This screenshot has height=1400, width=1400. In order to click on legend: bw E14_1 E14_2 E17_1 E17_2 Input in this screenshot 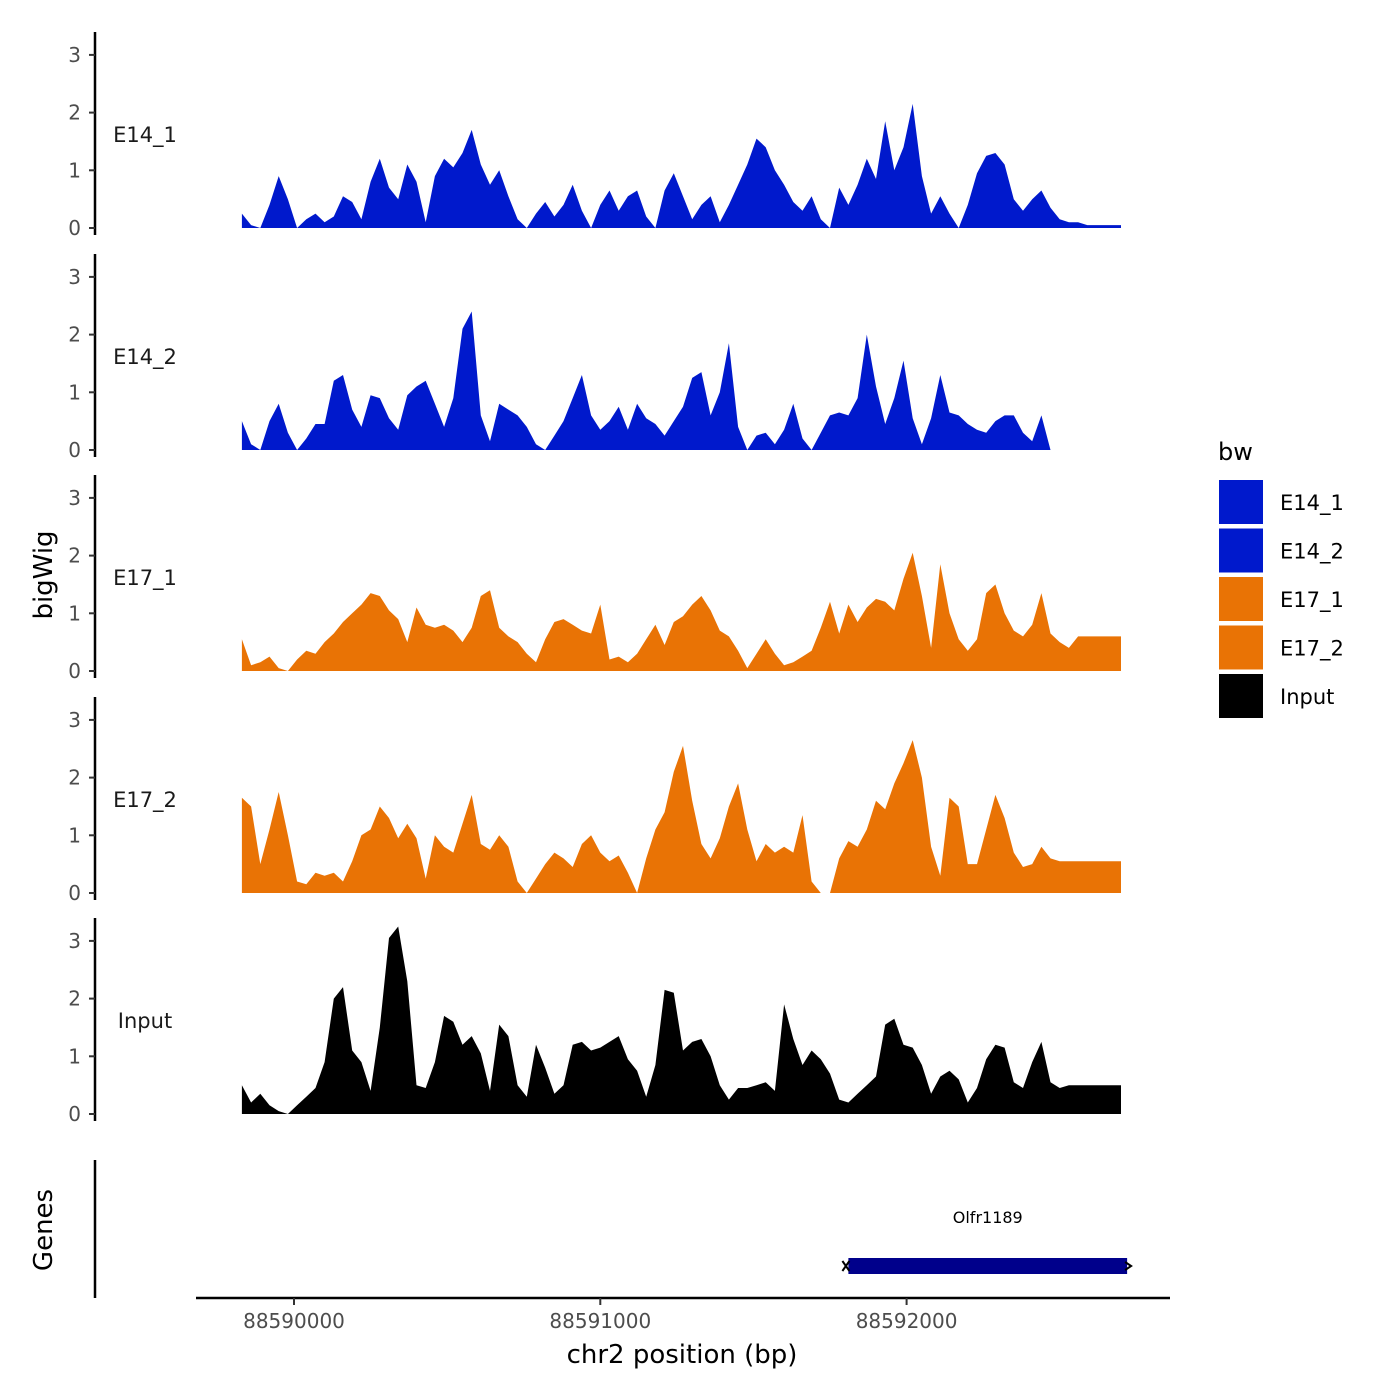, I will do `click(1281, 578)`.